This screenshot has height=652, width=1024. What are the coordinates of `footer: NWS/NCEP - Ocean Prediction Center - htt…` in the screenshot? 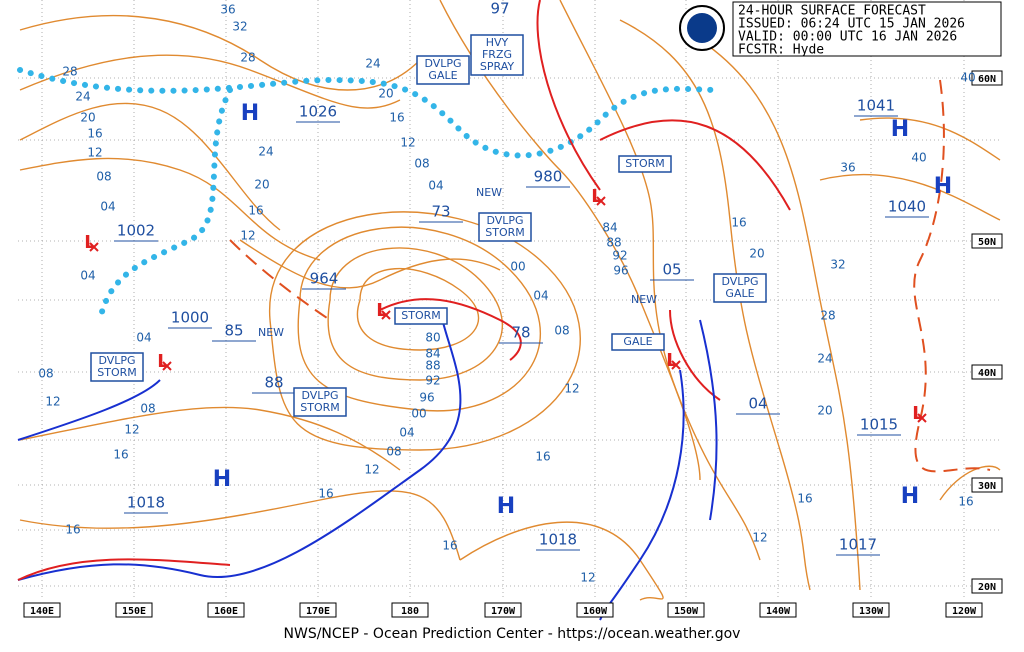 It's located at (512, 634).